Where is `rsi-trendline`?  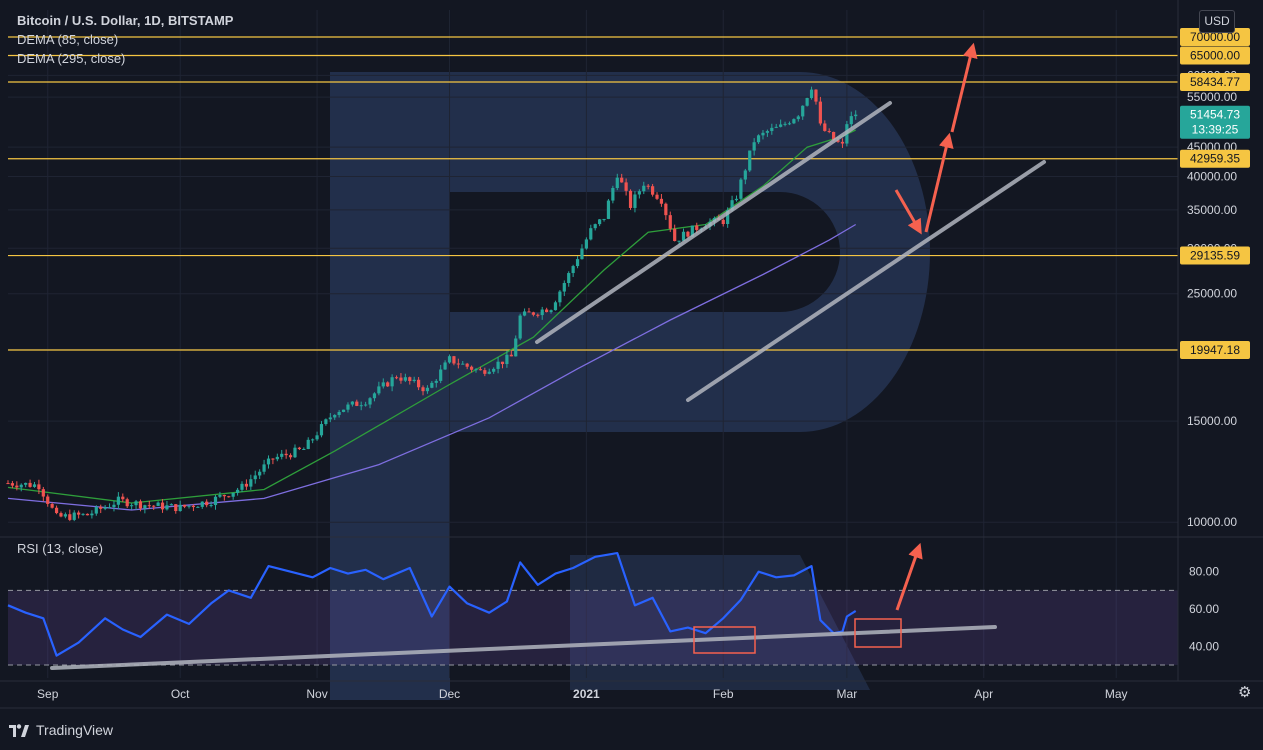 rsi-trendline is located at coordinates (523, 647).